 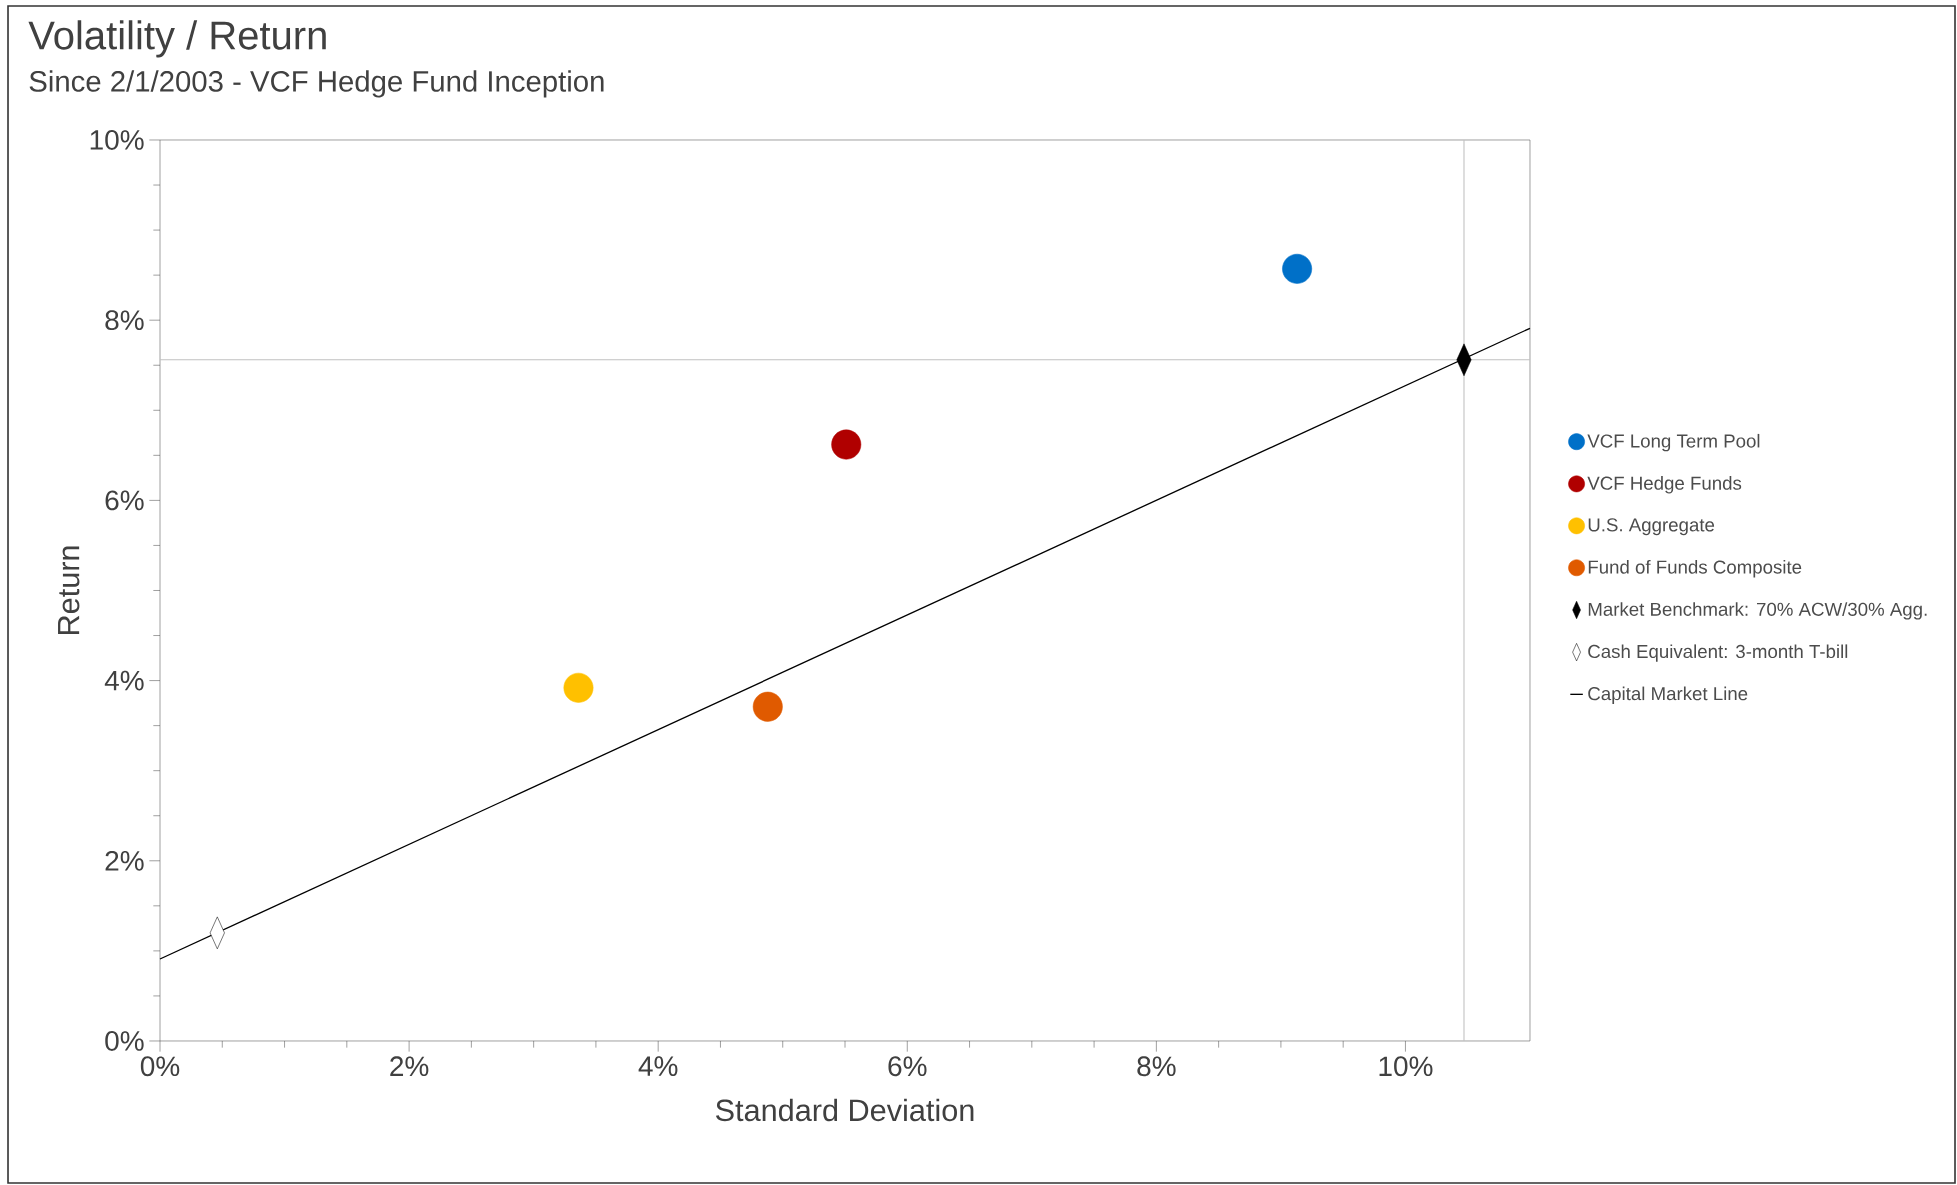 I want to click on x-axis-title: Standard Deviation, so click(x=844, y=1110).